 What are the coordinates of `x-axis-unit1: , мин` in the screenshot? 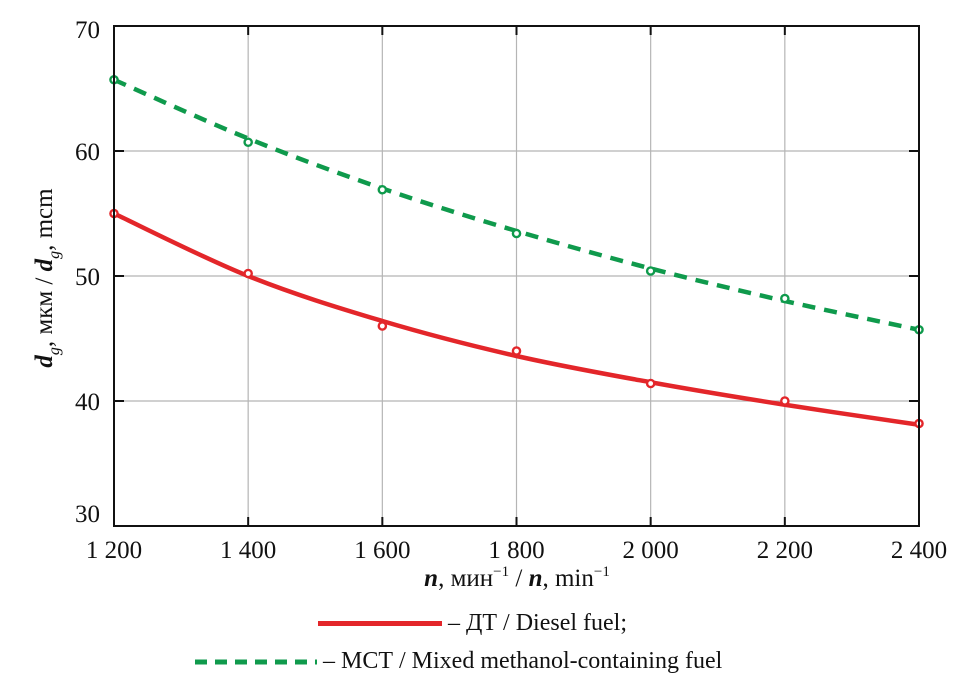 It's located at (465, 578).